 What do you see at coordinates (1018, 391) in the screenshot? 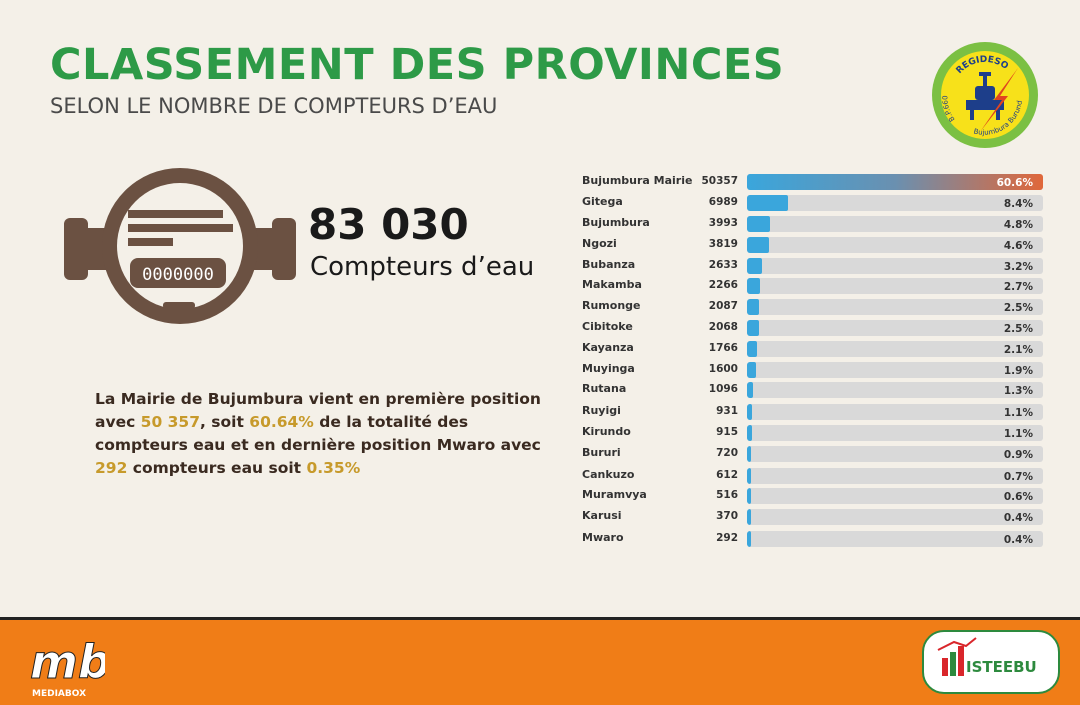
I see `percent-label: 1.3%` at bounding box center [1018, 391].